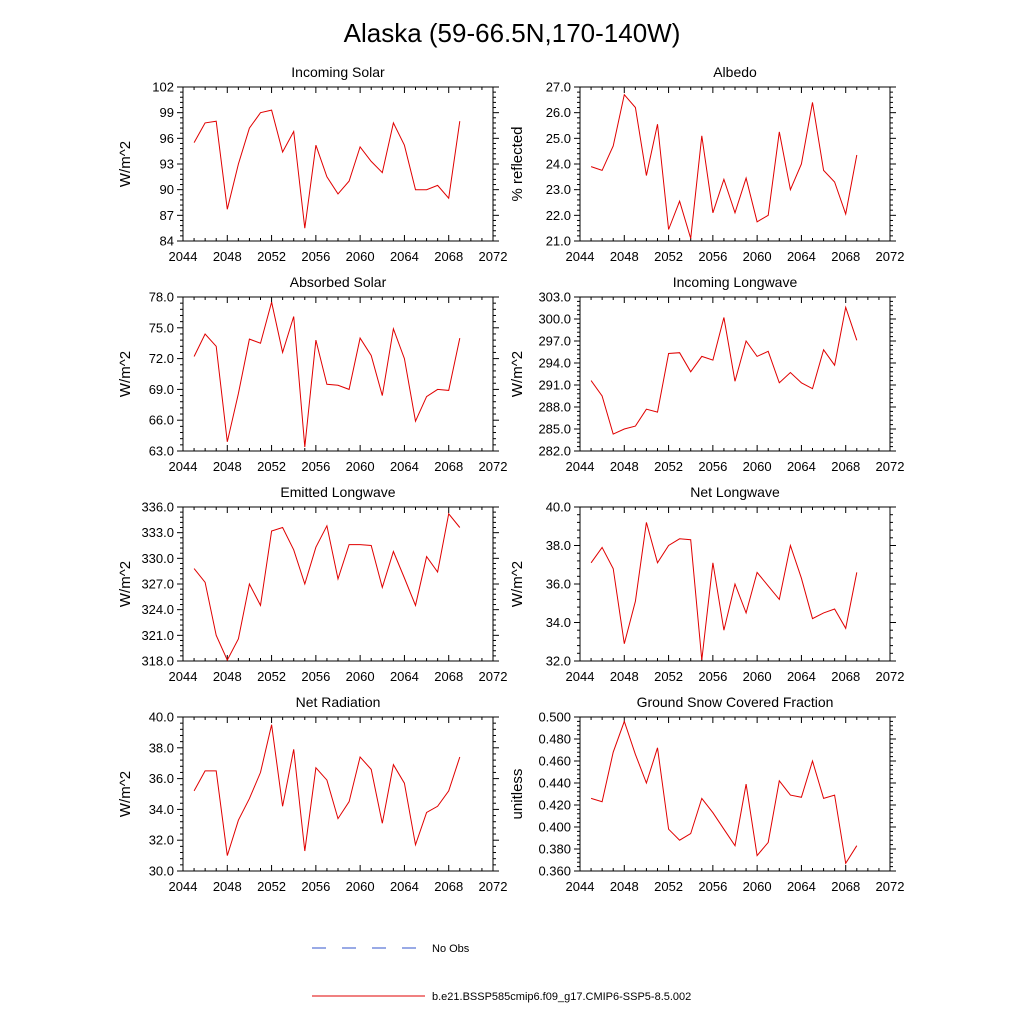  What do you see at coordinates (167, 241) in the screenshot?
I see `y-tick-label: 84` at bounding box center [167, 241].